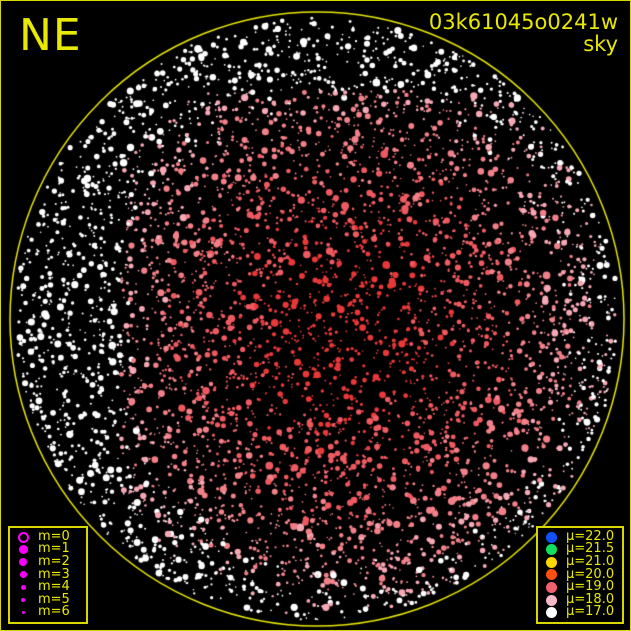 The height and width of the screenshot is (631, 631). I want to click on brightness-label: μ=22.0, so click(590, 536).